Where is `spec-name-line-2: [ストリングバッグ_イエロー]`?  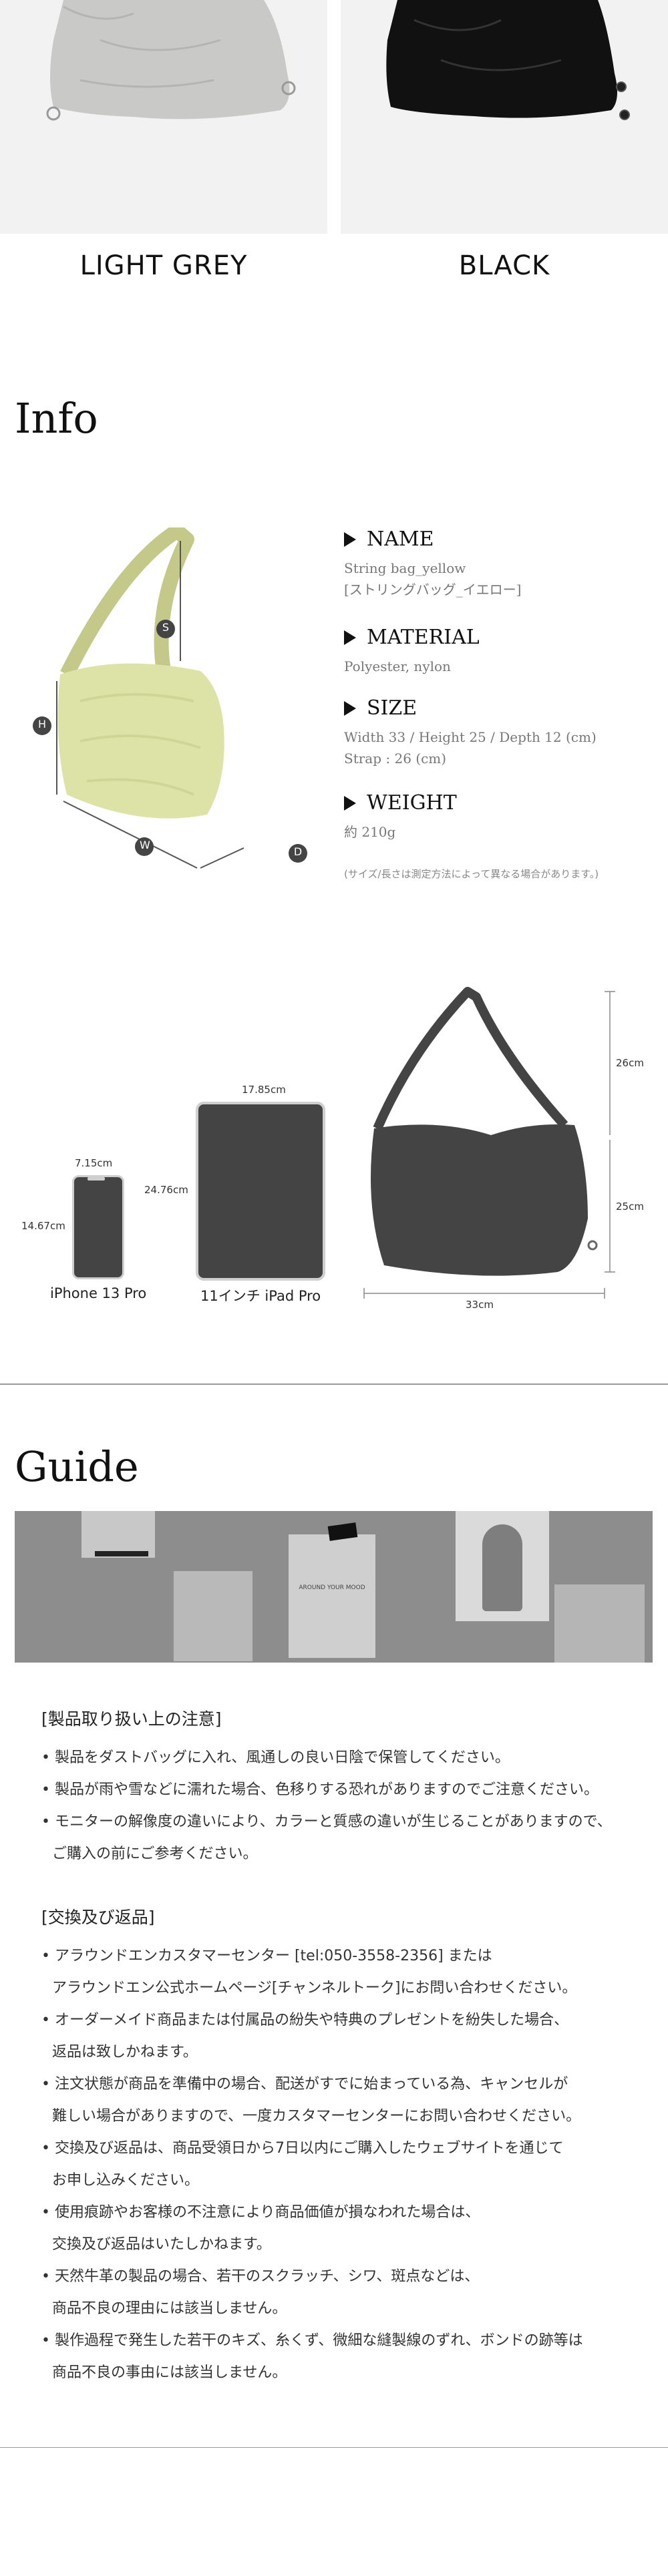
spec-name-line-2: [ストリングバッグ_イエロー] is located at coordinates (433, 590).